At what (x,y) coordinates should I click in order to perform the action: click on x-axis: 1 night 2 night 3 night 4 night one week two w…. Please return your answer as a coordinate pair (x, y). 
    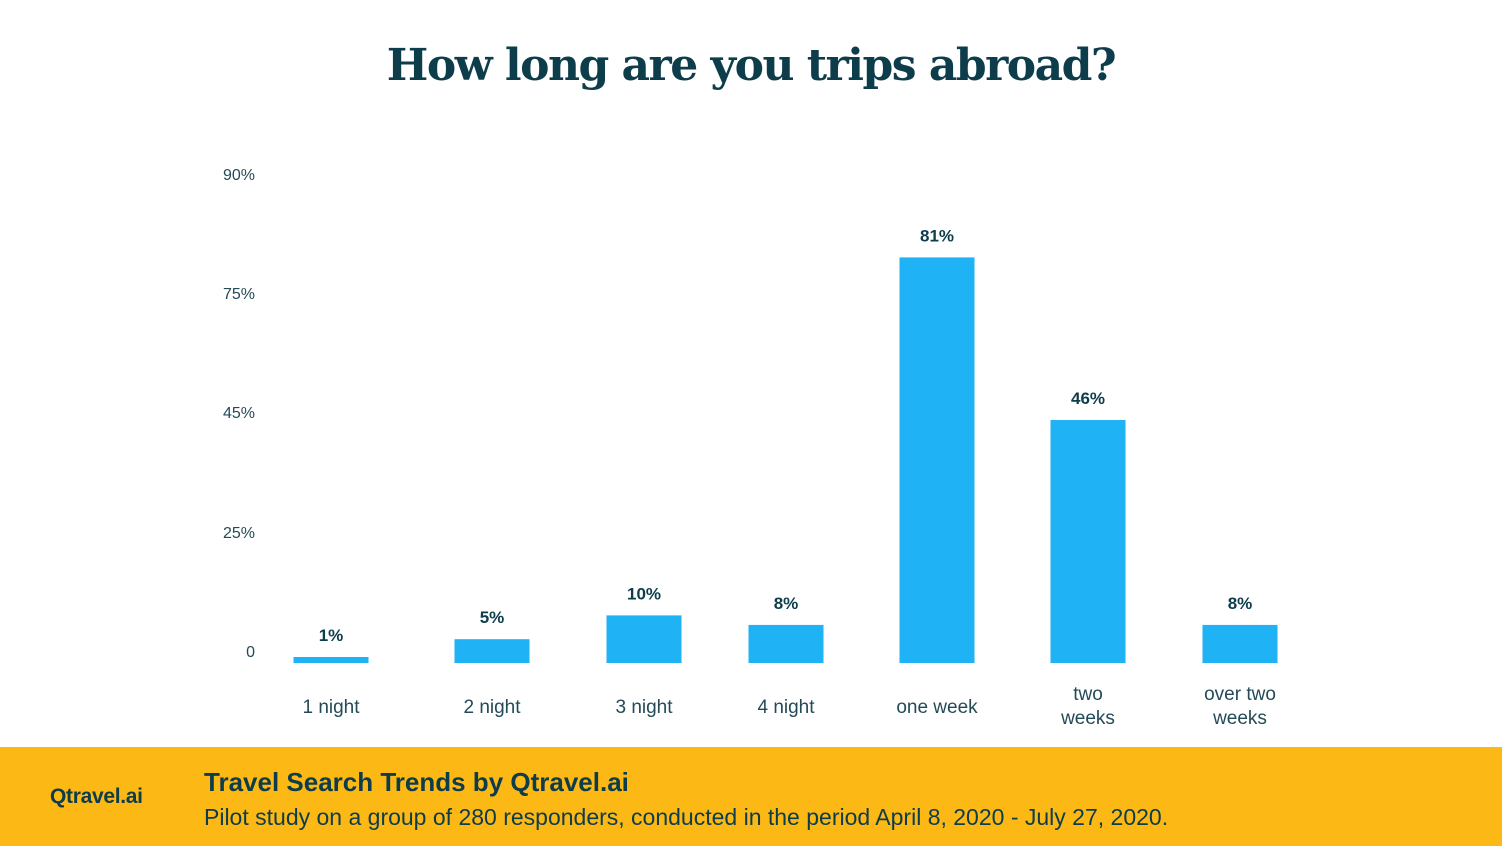
    Looking at the image, I should click on (788, 706).